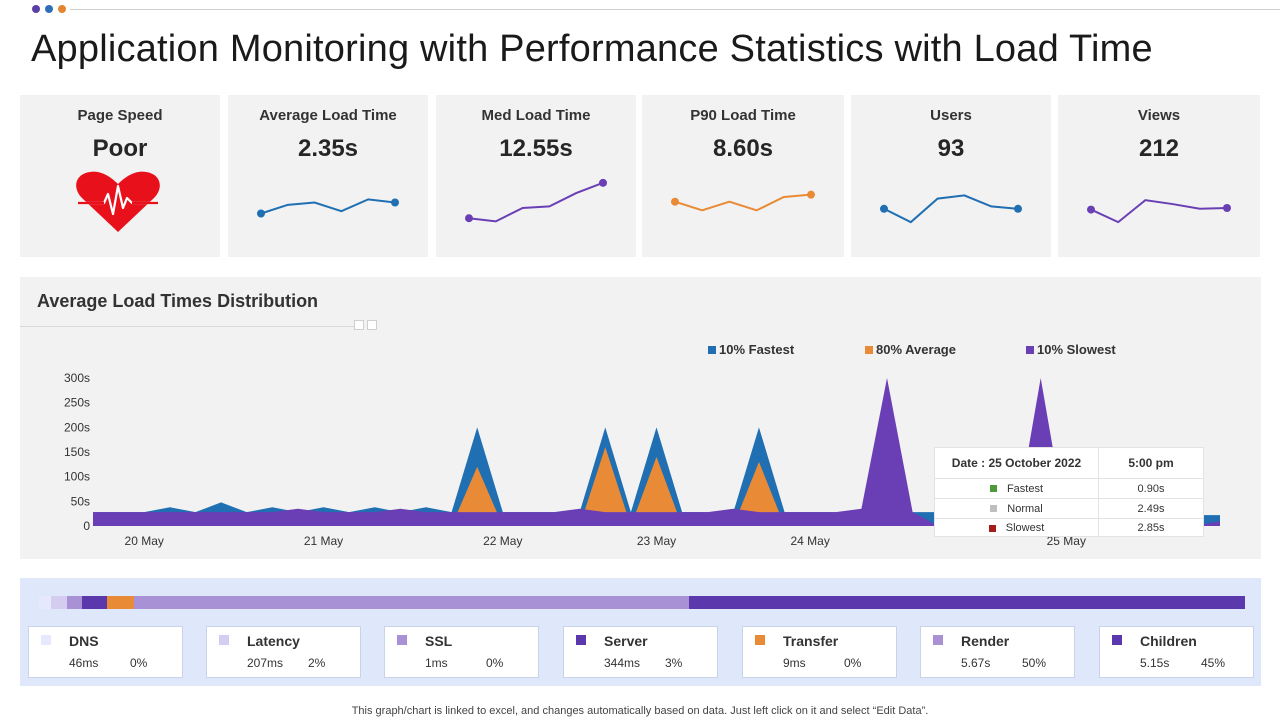  Describe the element at coordinates (77, 403) in the screenshot. I see `y-tick-label: 250s` at that location.